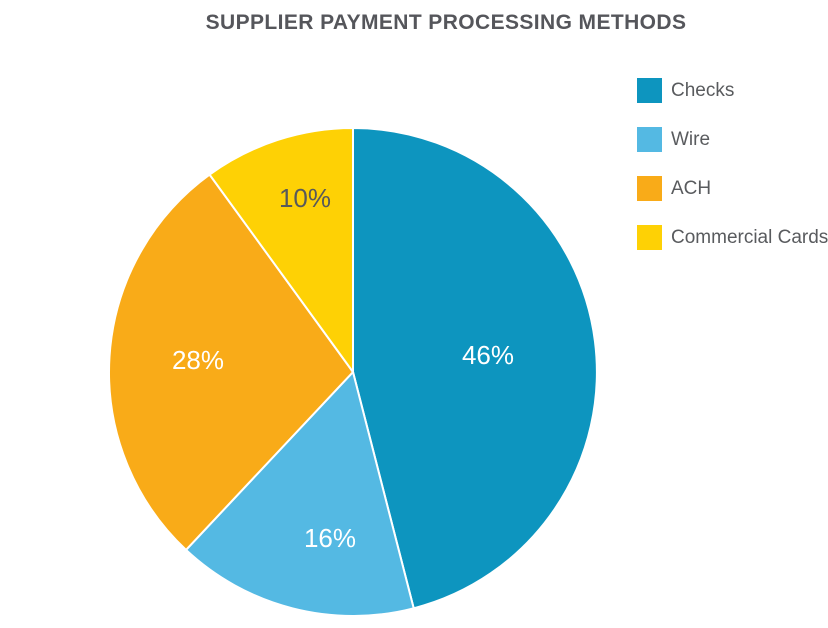 The image size is (828, 628). Describe the element at coordinates (691, 139) in the screenshot. I see `legend-label-wire: Wire` at that location.